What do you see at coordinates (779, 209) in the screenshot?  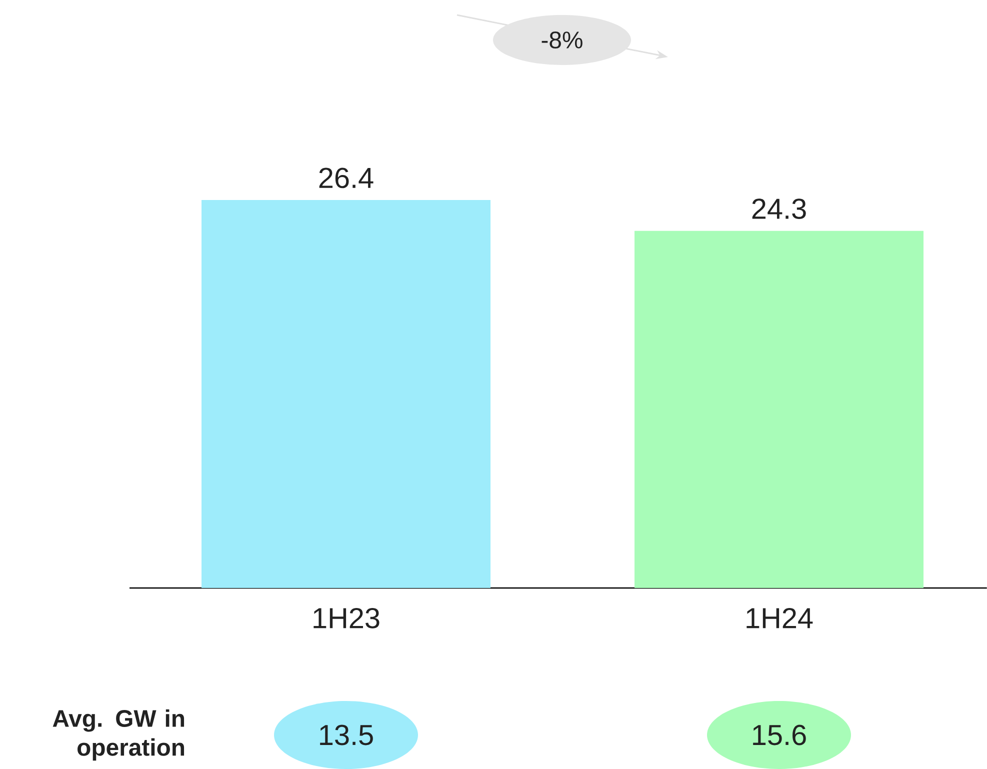 I see `data-label: 24.3` at bounding box center [779, 209].